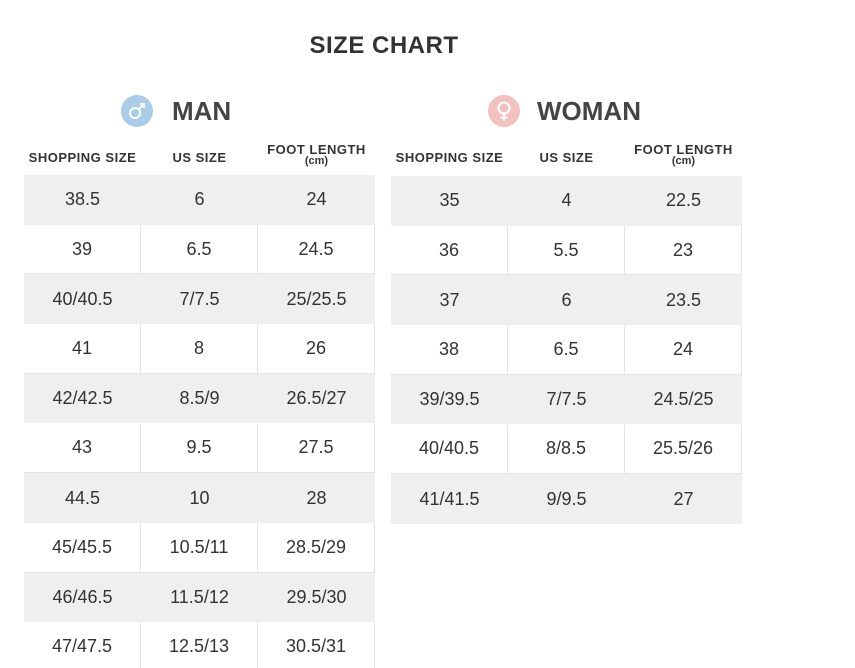 The image size is (855, 668). I want to click on table-cell: 24.5, so click(316, 249).